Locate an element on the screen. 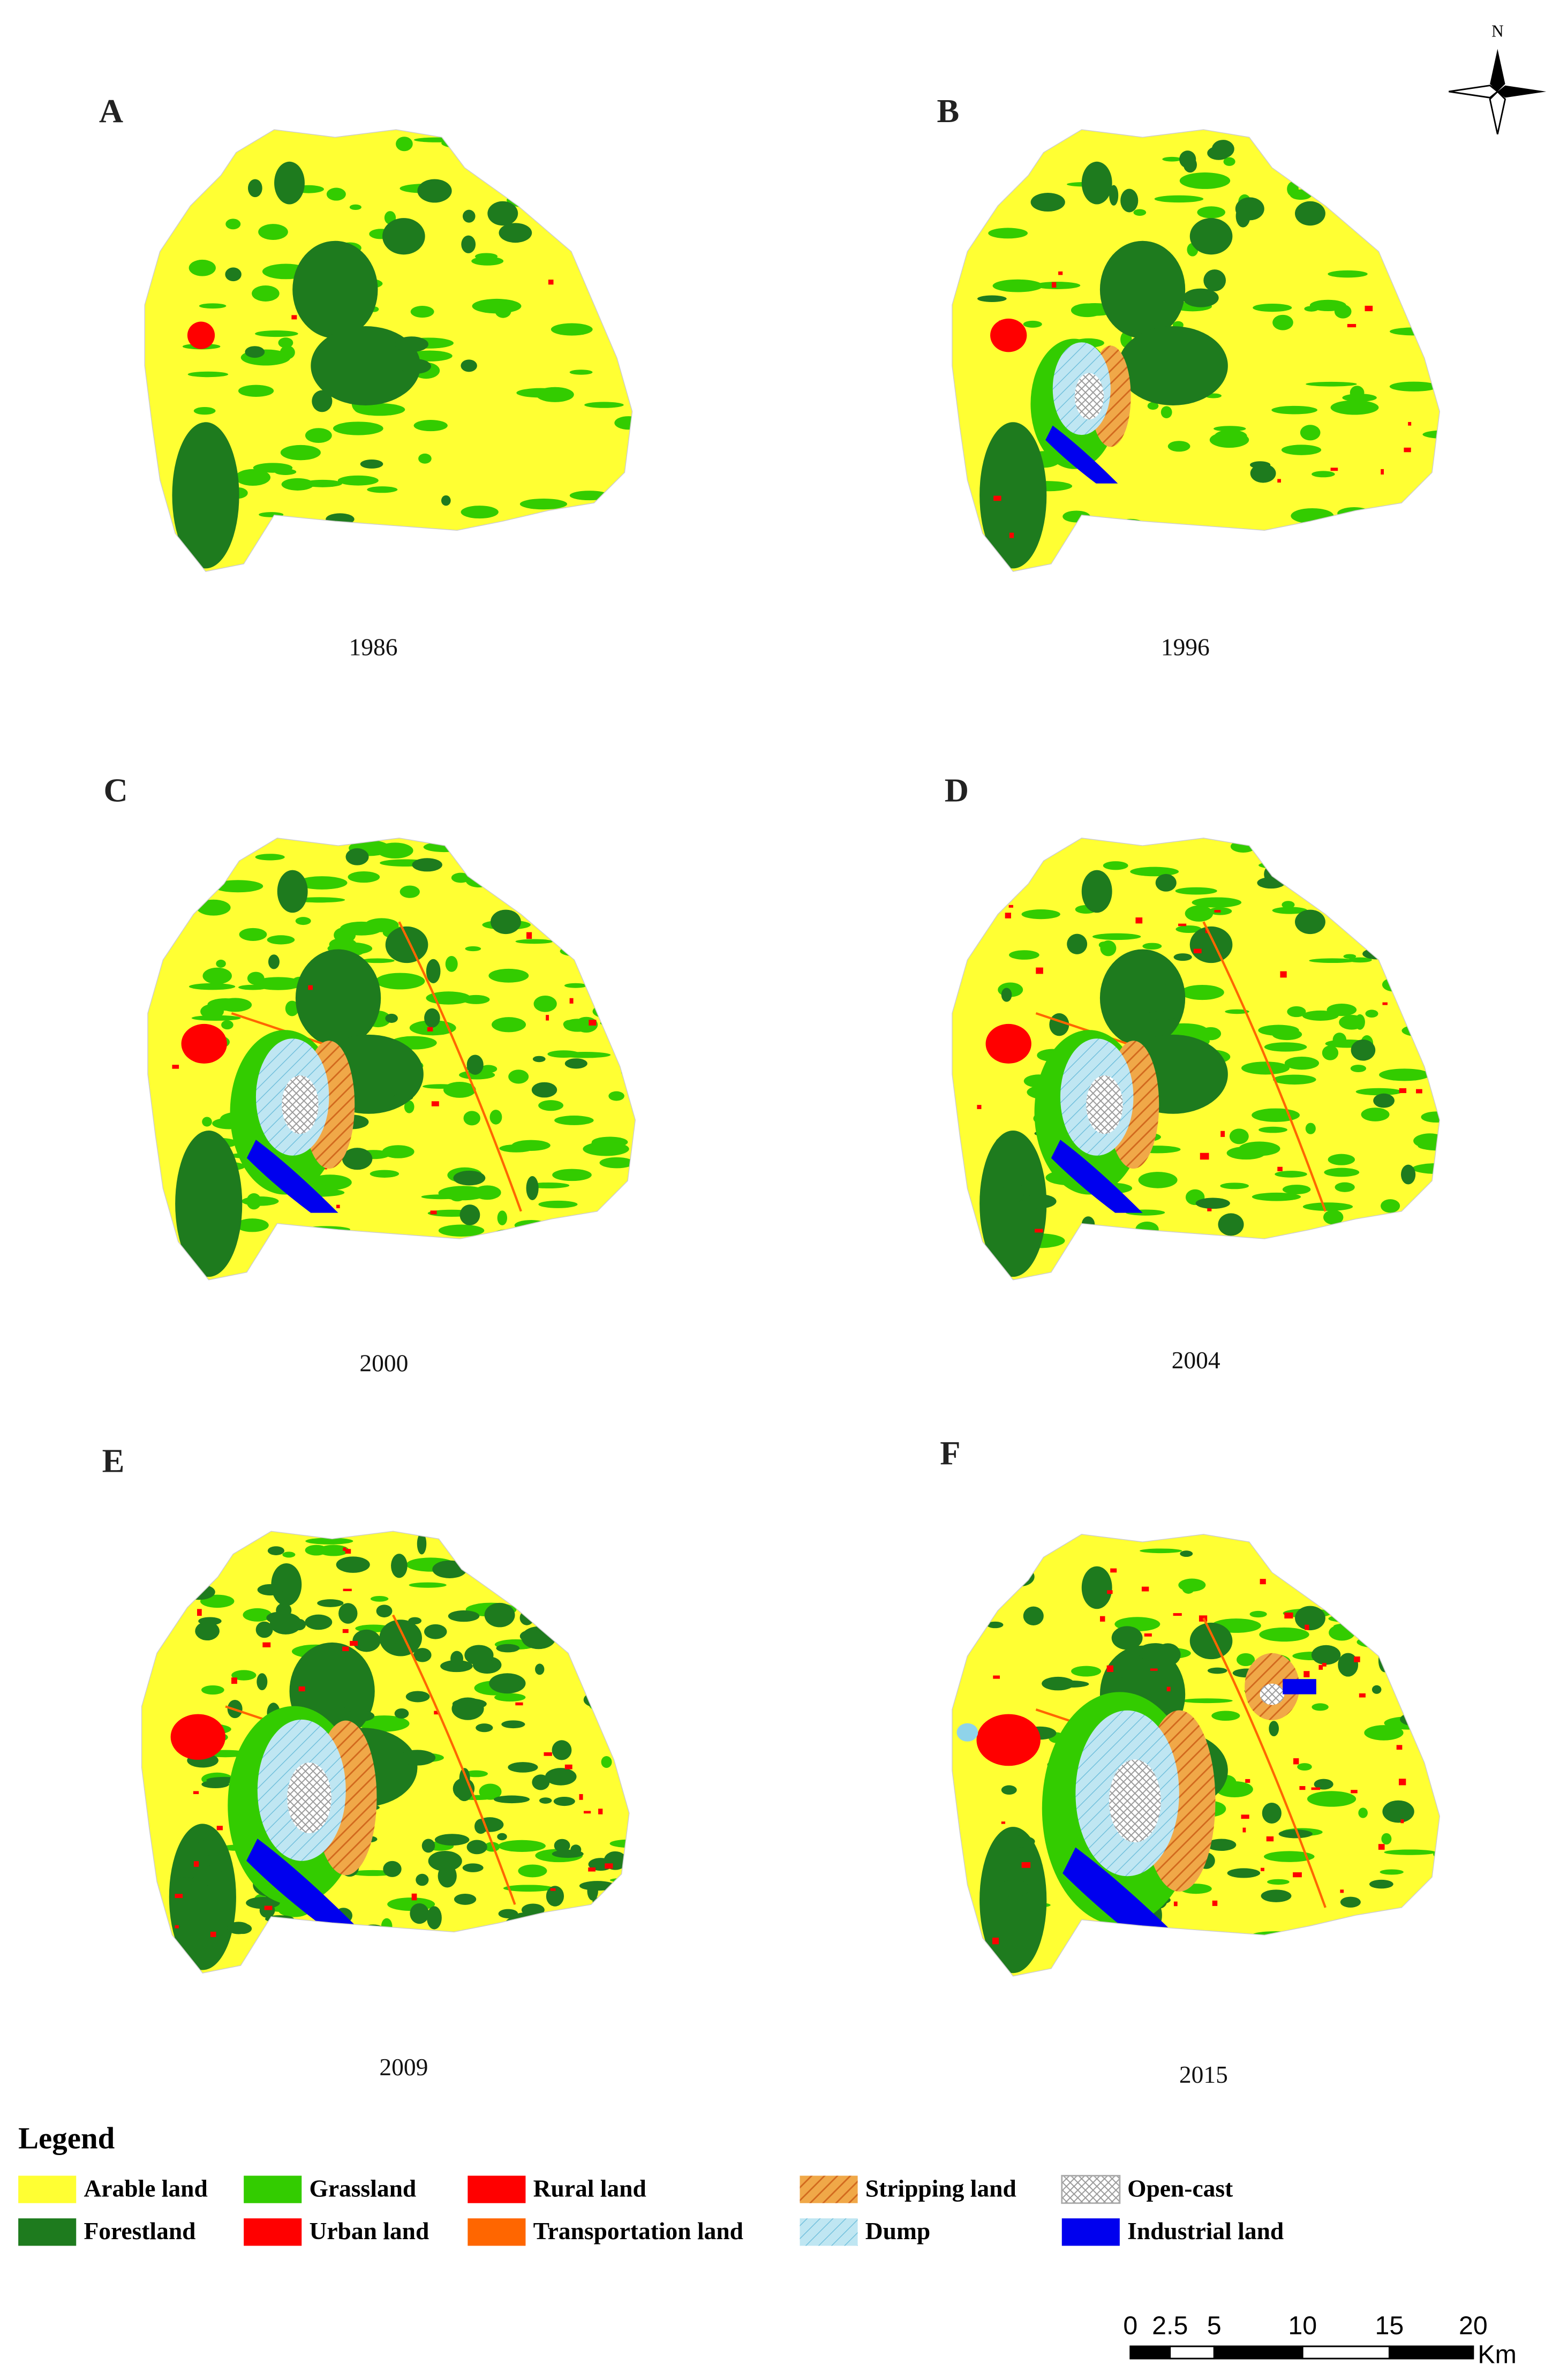  scale-segment is located at coordinates (1258, 2352).